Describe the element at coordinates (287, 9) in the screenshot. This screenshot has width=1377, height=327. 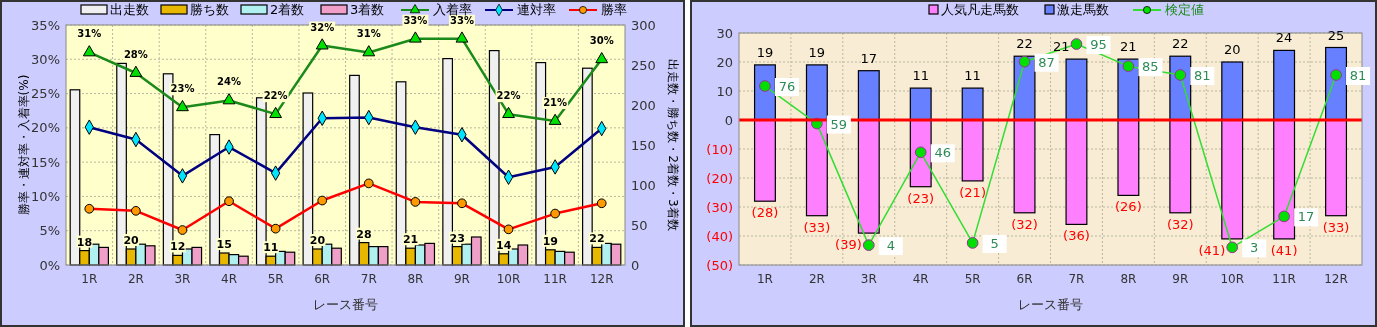
I see `legend-label: 2着数` at that location.